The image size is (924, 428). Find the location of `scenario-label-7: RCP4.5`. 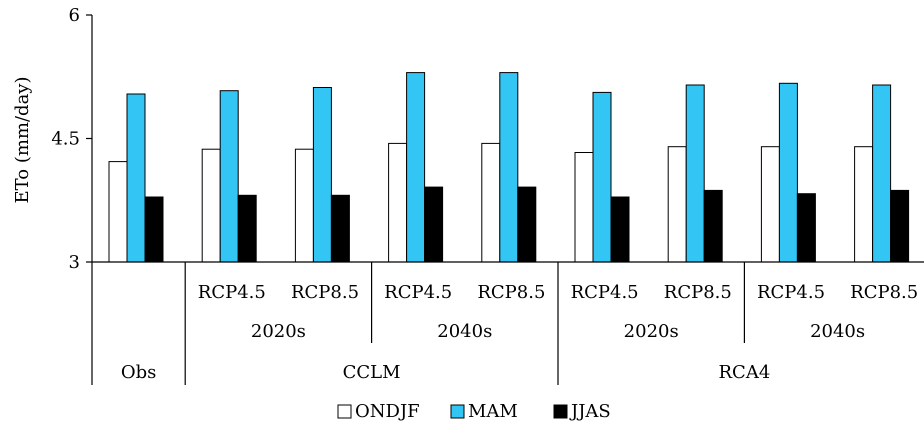

scenario-label-7: RCP4.5 is located at coordinates (791, 292).